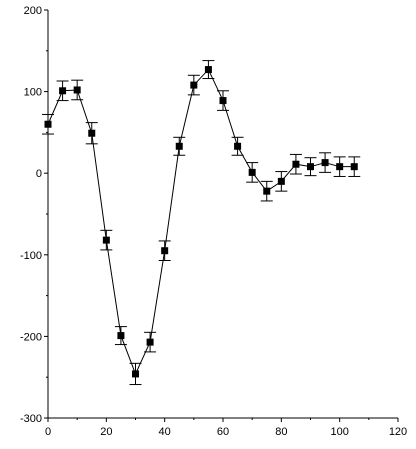 This screenshot has height=449, width=416. What do you see at coordinates (165, 432) in the screenshot?
I see `x-tick-label: 40` at bounding box center [165, 432].